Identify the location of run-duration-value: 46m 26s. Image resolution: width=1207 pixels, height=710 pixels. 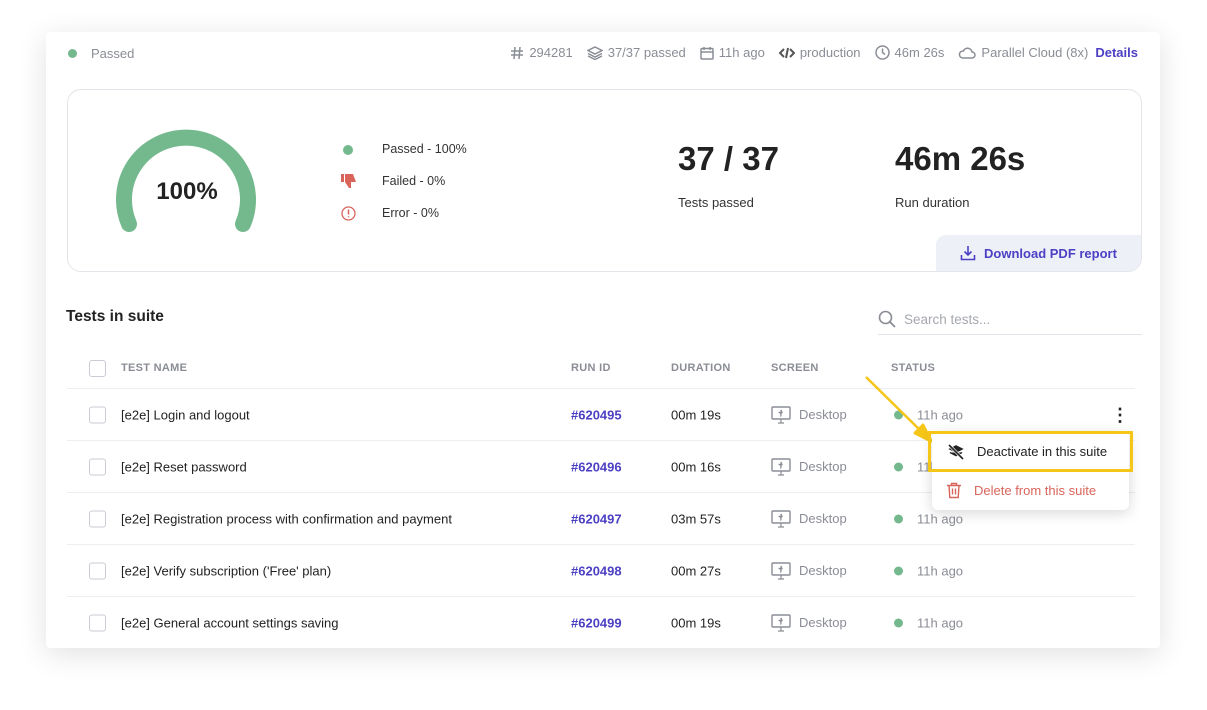
(960, 158).